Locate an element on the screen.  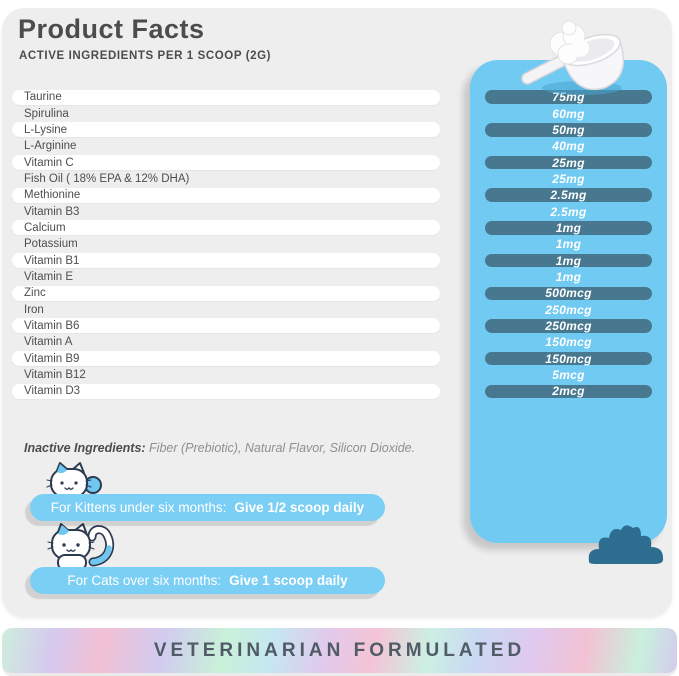
ingredient-row: Potassium is located at coordinates (226, 244).